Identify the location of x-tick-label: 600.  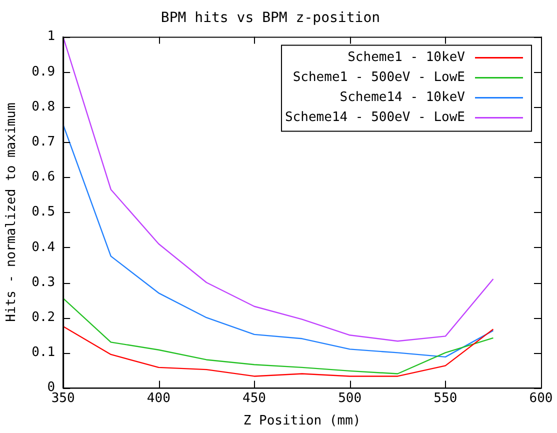
(541, 398).